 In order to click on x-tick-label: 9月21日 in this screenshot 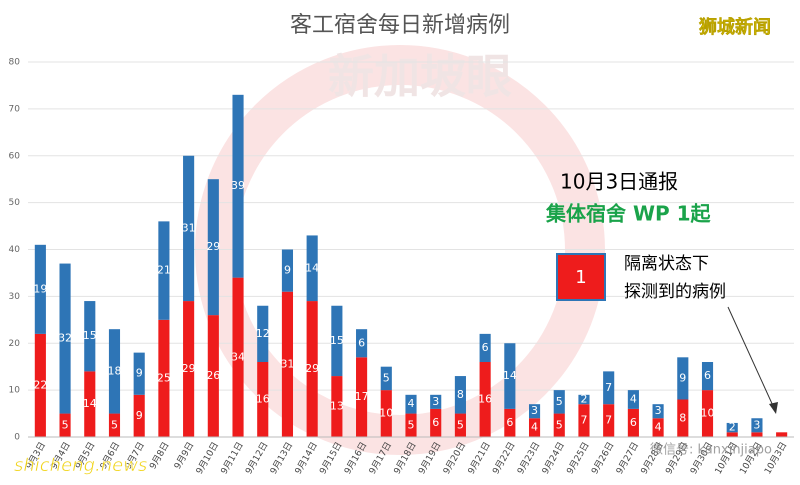, I will do `click(479, 458)`.